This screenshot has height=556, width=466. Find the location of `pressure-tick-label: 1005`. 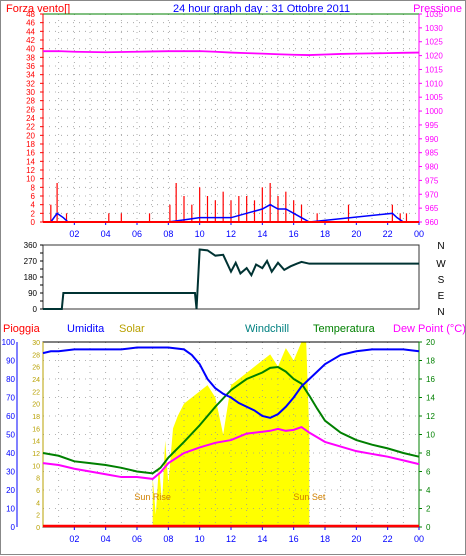

pressure-tick-label: 1005 is located at coordinates (434, 97).